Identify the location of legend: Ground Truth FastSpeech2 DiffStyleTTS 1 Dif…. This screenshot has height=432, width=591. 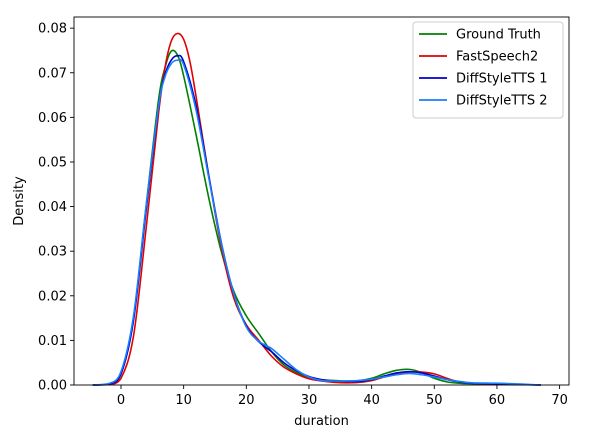
(488, 70).